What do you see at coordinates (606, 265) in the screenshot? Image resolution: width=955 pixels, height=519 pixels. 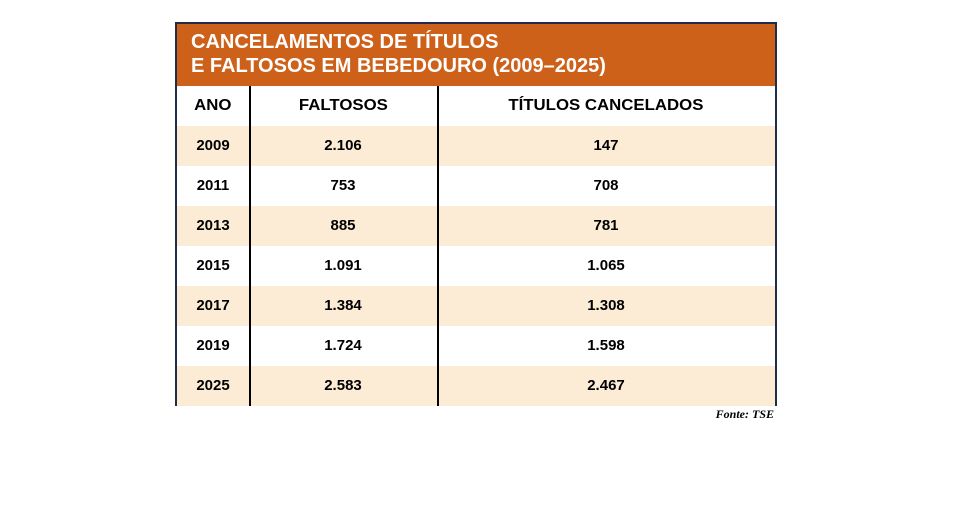 I see `cell-titulos-cancelados: 1.065` at bounding box center [606, 265].